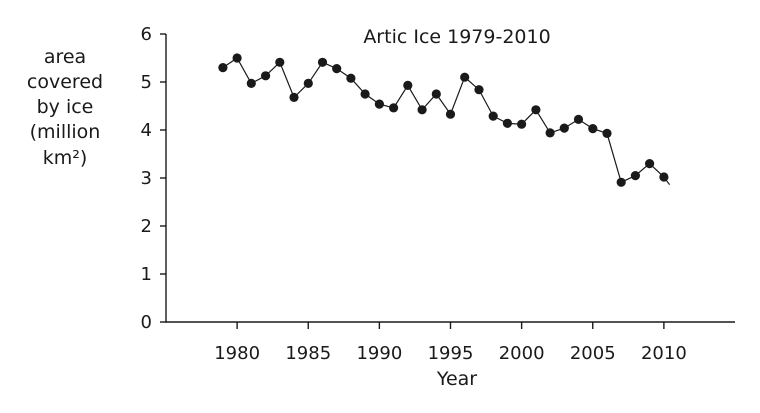 The width and height of the screenshot is (760, 413). What do you see at coordinates (65, 82) in the screenshot?
I see `y-axis-label-line-2: covered` at bounding box center [65, 82].